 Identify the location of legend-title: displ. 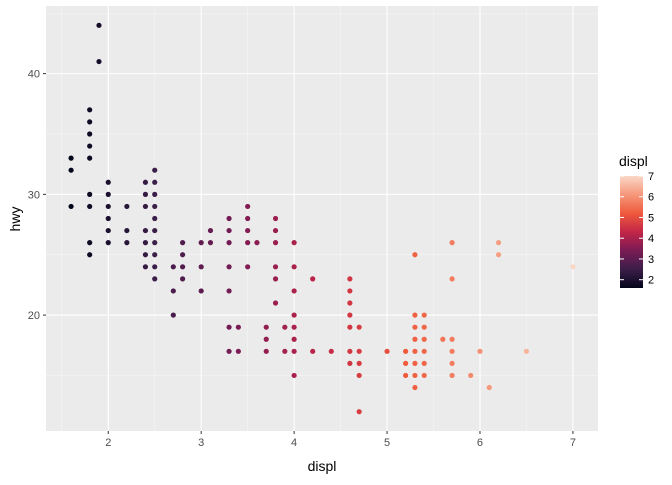
(633, 161).